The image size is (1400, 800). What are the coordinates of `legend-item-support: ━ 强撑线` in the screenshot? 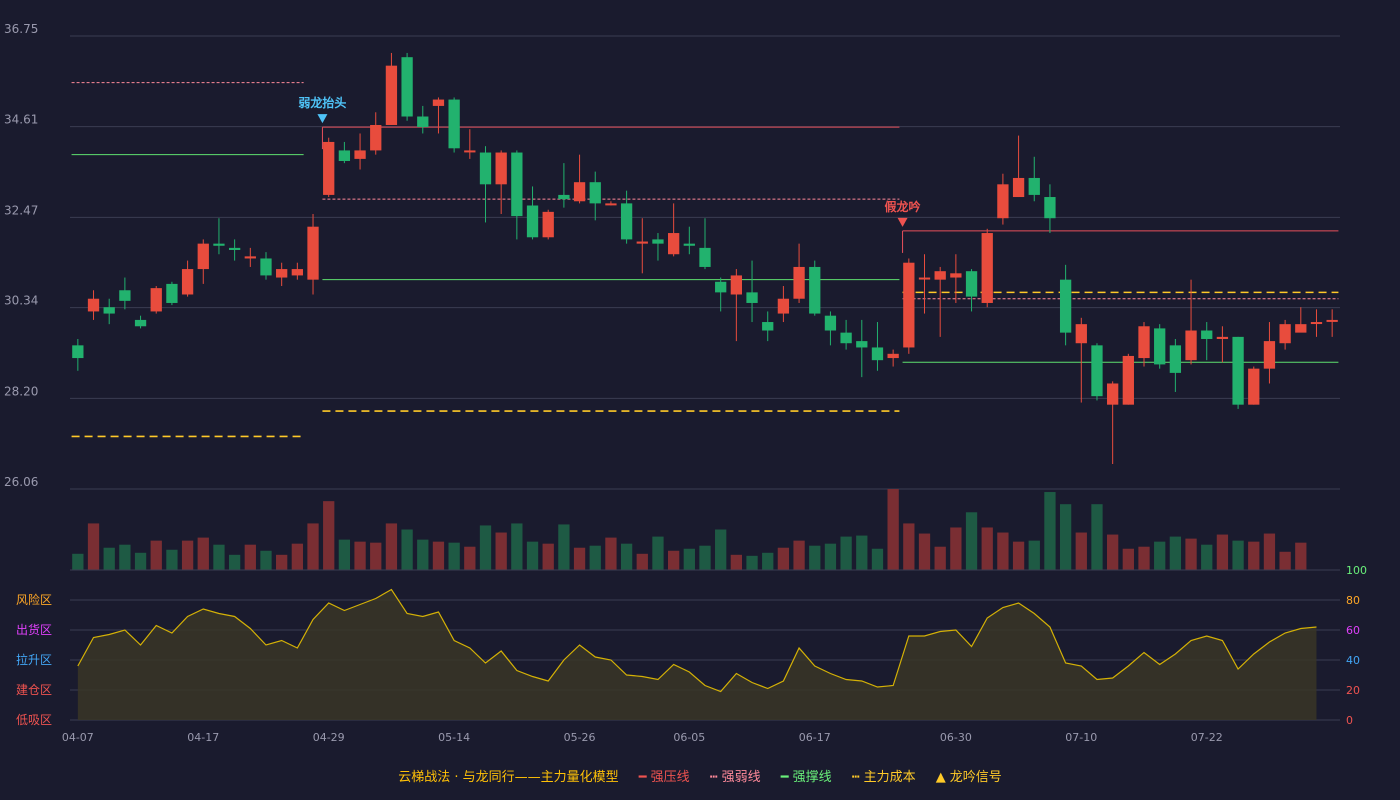 It's located at (806, 775).